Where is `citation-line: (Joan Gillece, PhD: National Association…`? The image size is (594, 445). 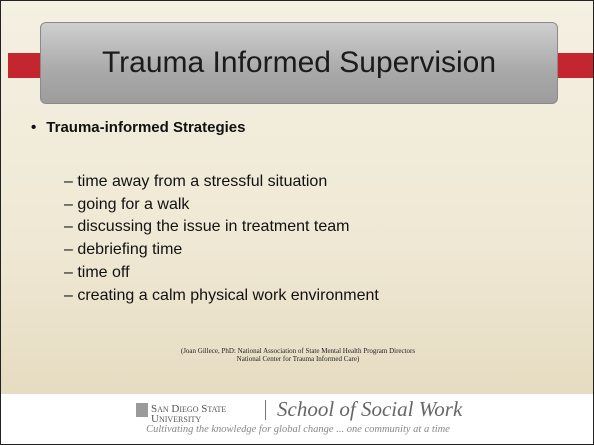
citation-line: (Joan Gillece, PhD: National Association… is located at coordinates (298, 351).